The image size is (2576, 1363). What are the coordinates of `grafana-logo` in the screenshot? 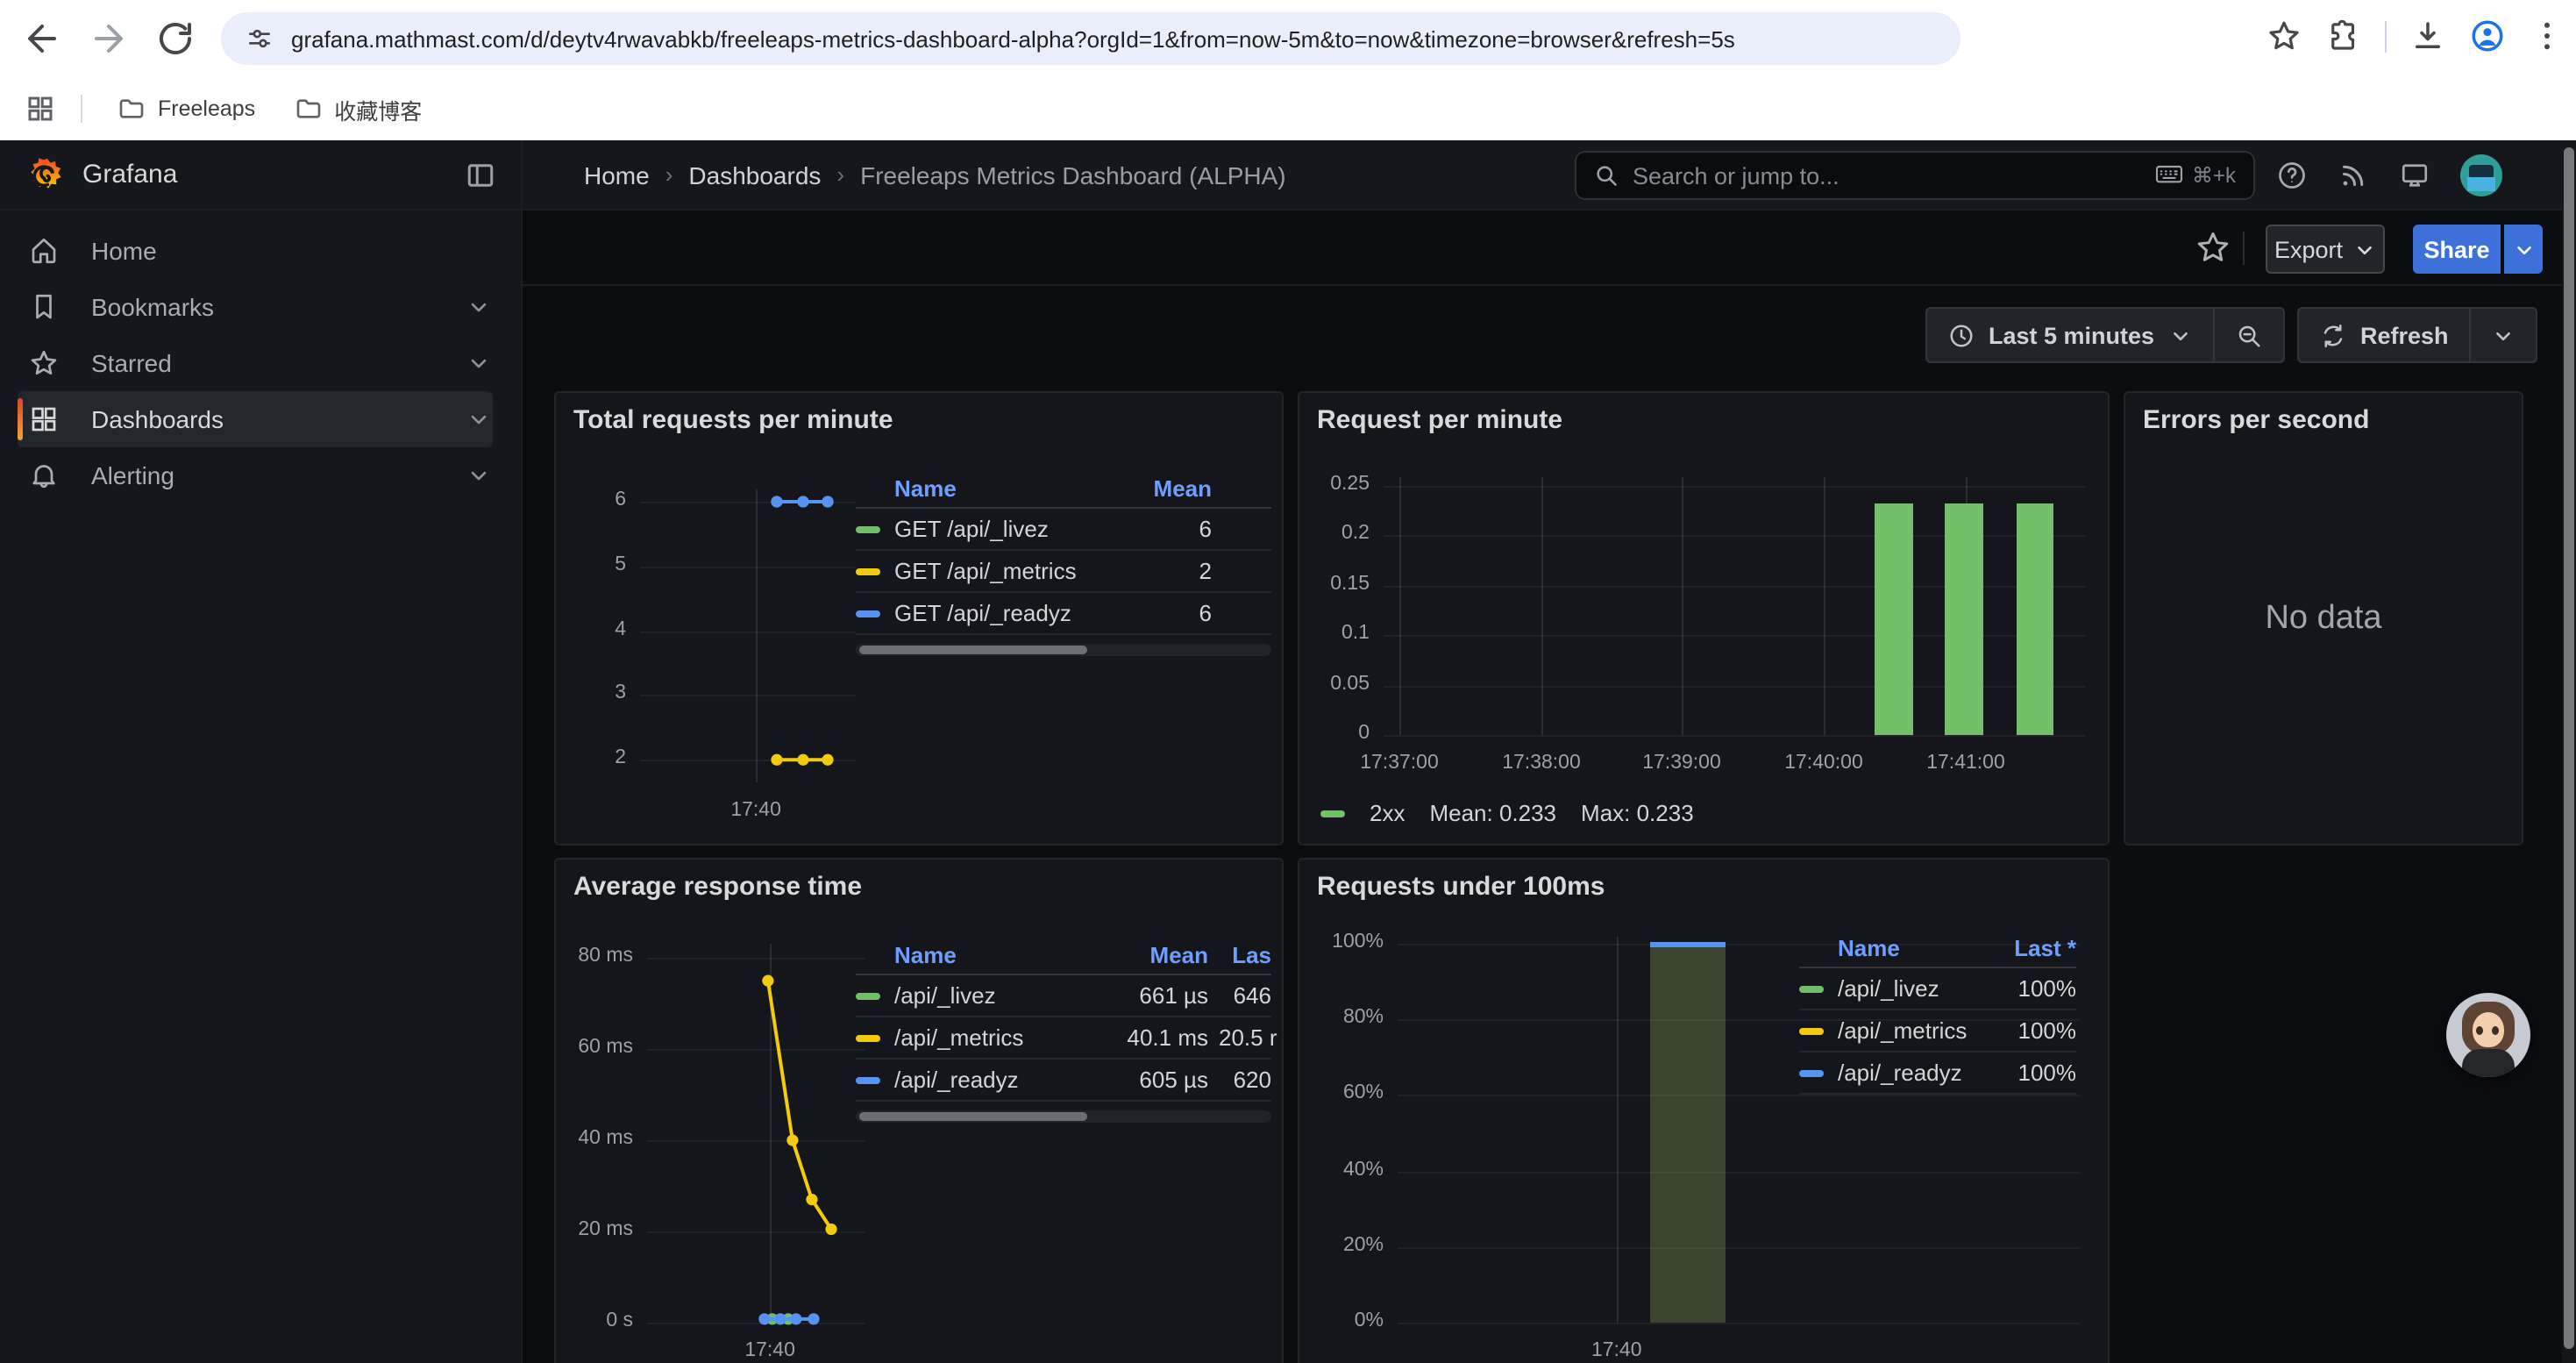 It's located at (47, 174).